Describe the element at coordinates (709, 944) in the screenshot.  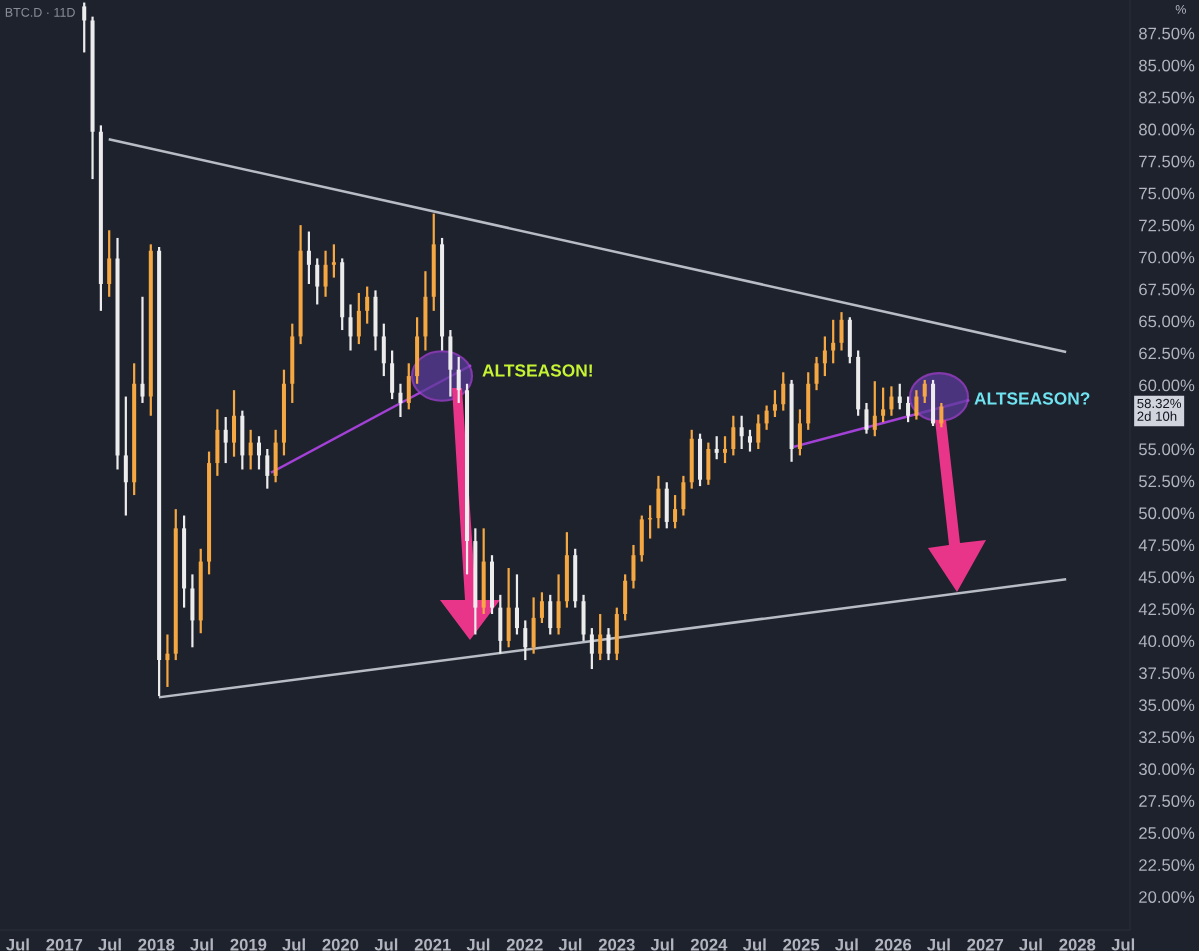
I see `x-tick-label: 2024` at that location.